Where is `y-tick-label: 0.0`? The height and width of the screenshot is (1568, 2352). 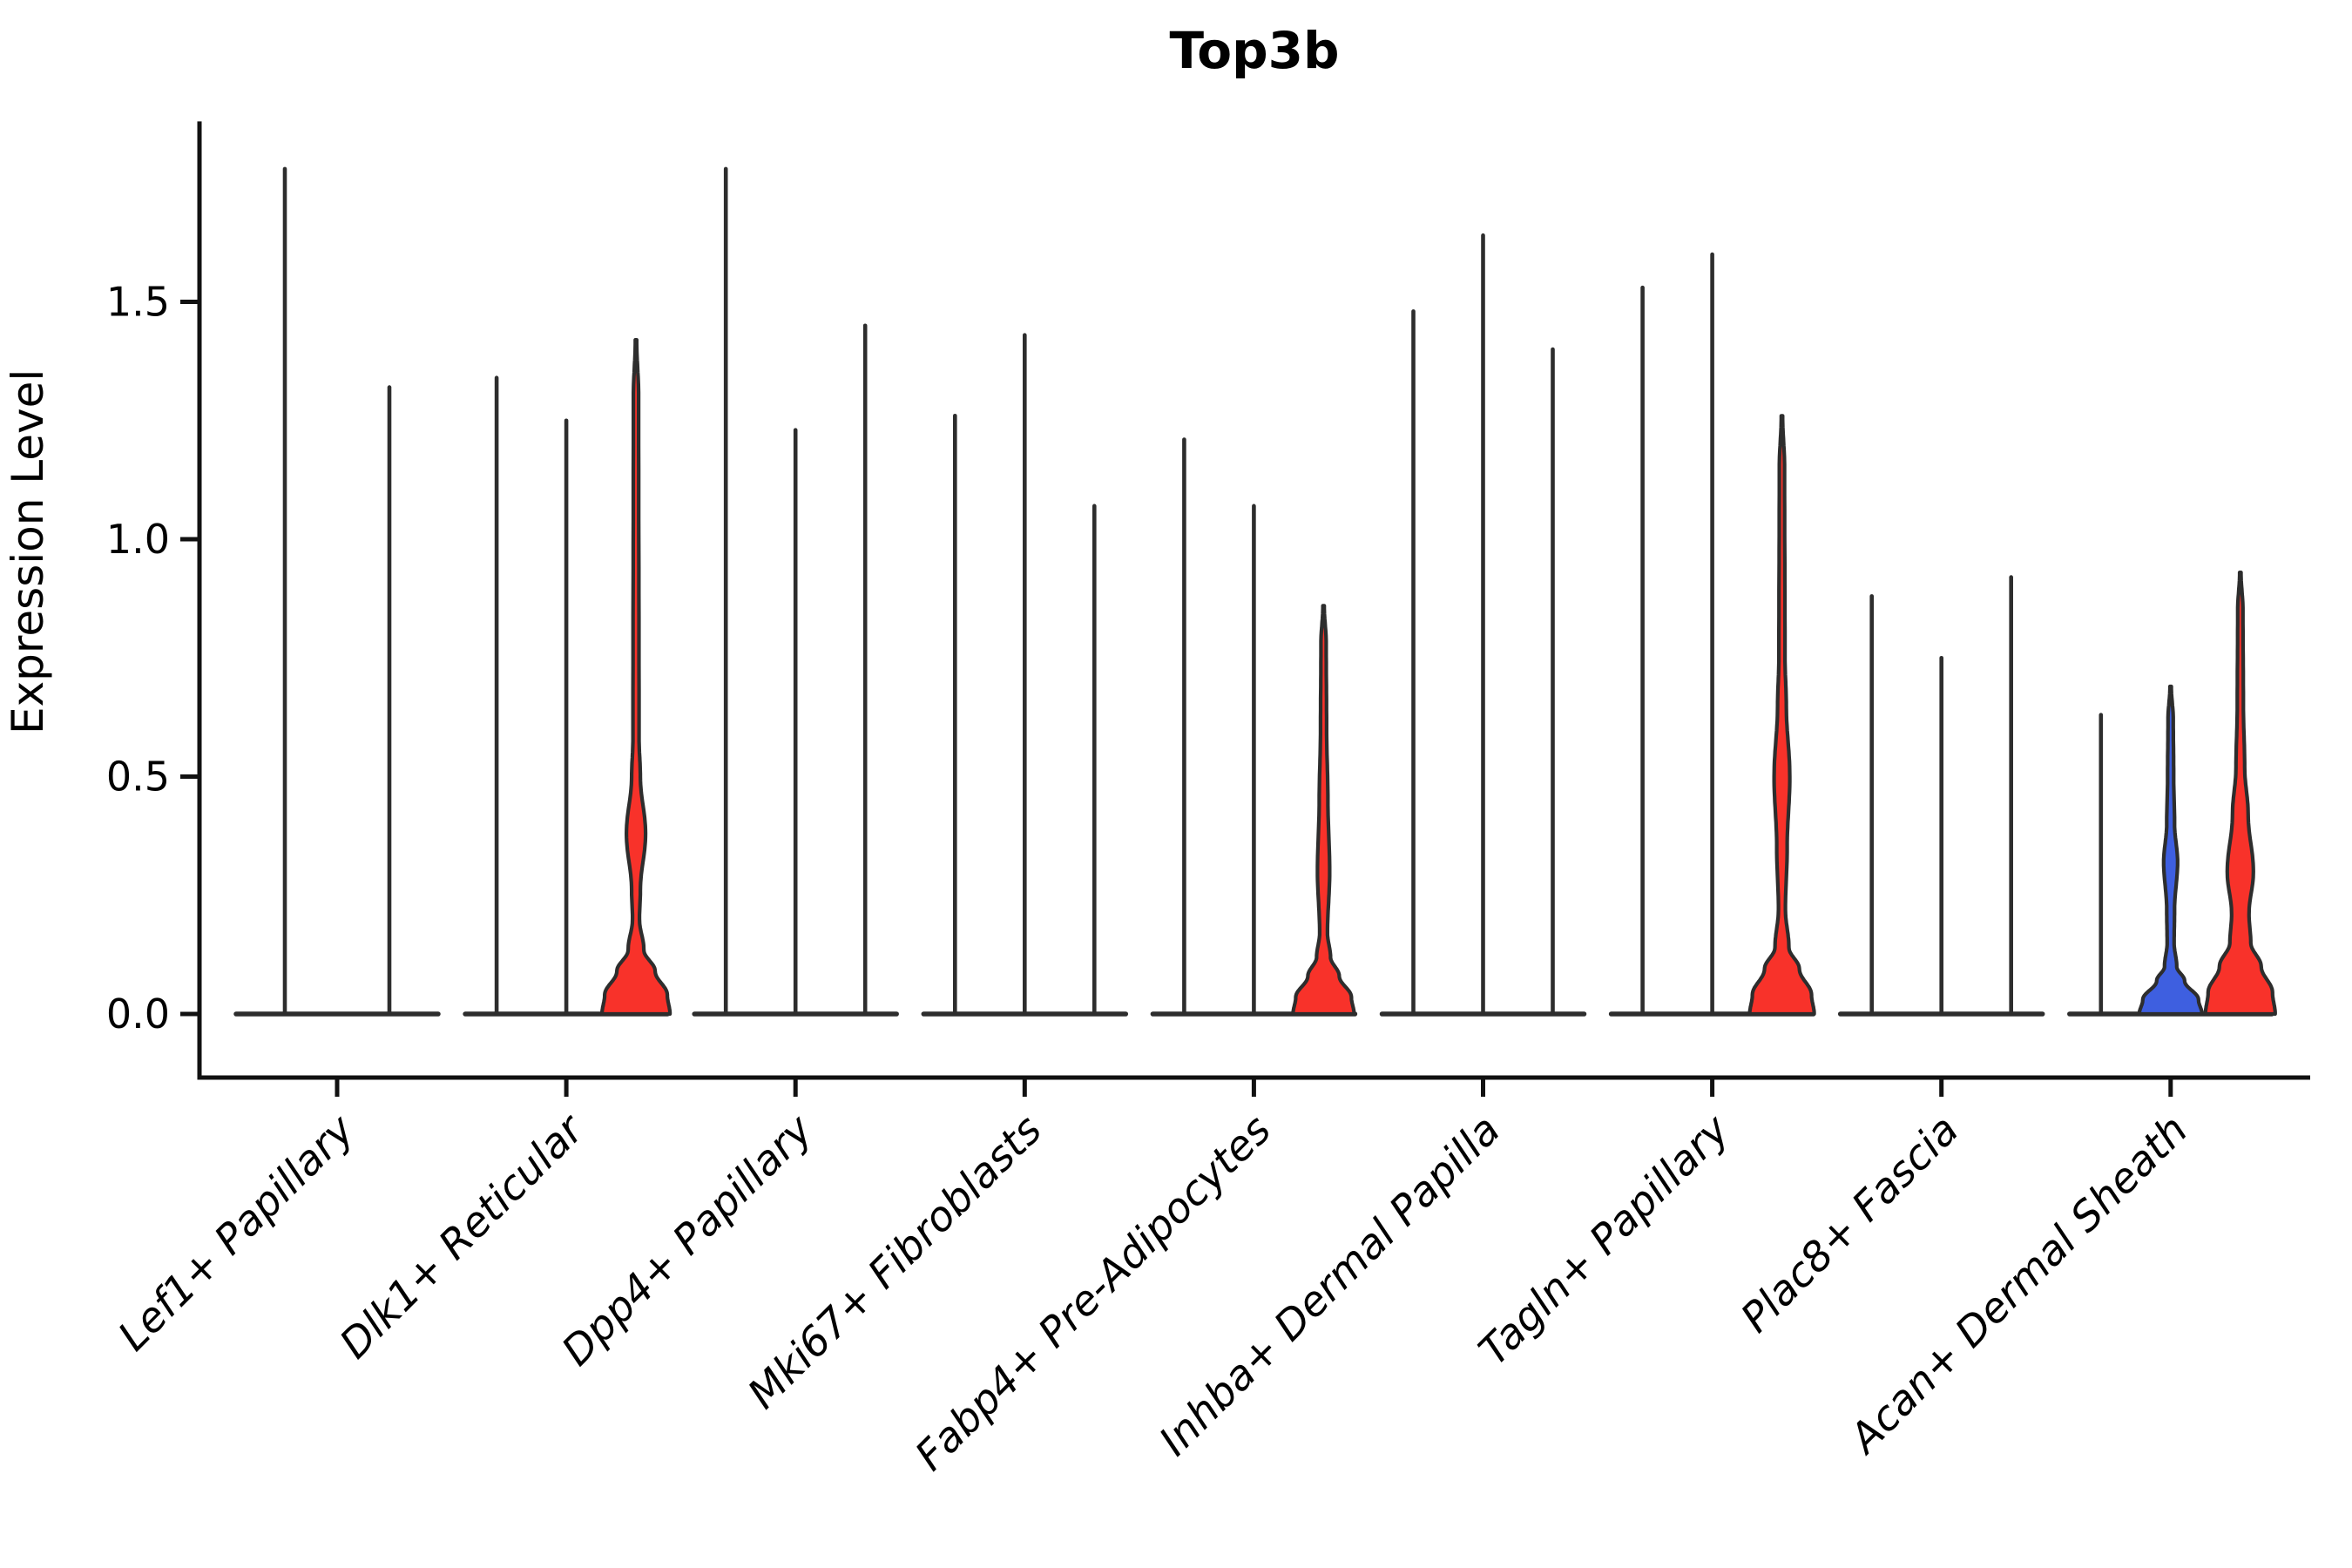 y-tick-label: 0.0 is located at coordinates (138, 1014).